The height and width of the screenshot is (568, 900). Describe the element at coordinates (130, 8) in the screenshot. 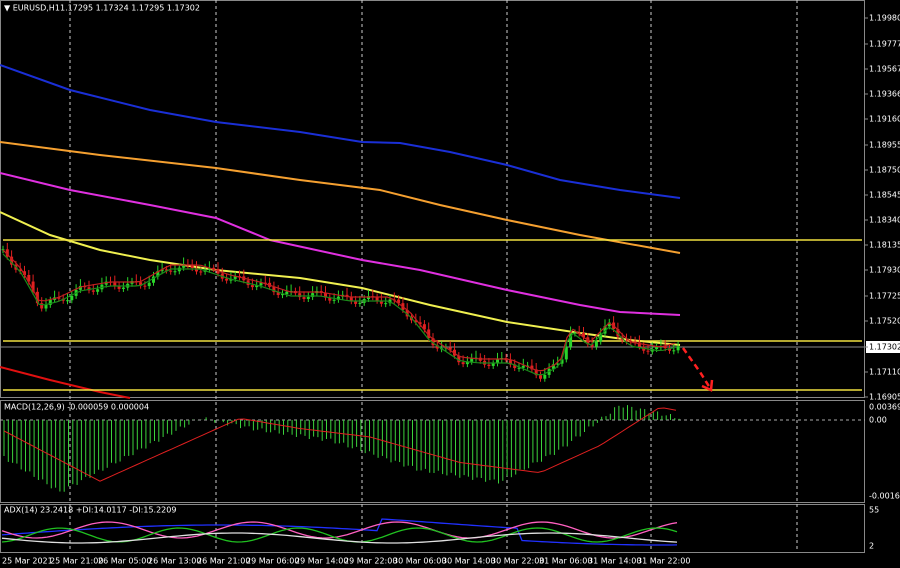

I see `header-ohlc: 1.17295 1.17324 1.17295 1.17302` at that location.